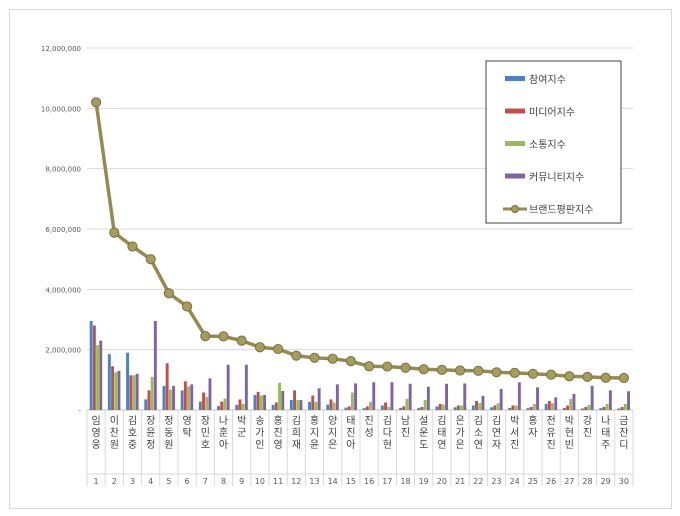  I want to click on category-number-12: 12, so click(296, 481).